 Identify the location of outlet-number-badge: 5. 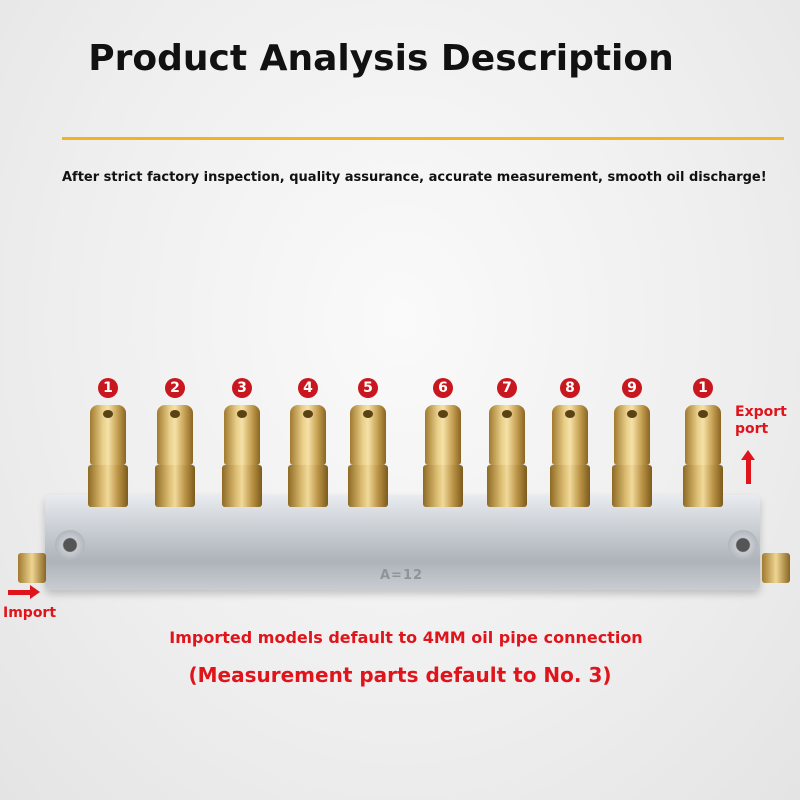
(368, 388).